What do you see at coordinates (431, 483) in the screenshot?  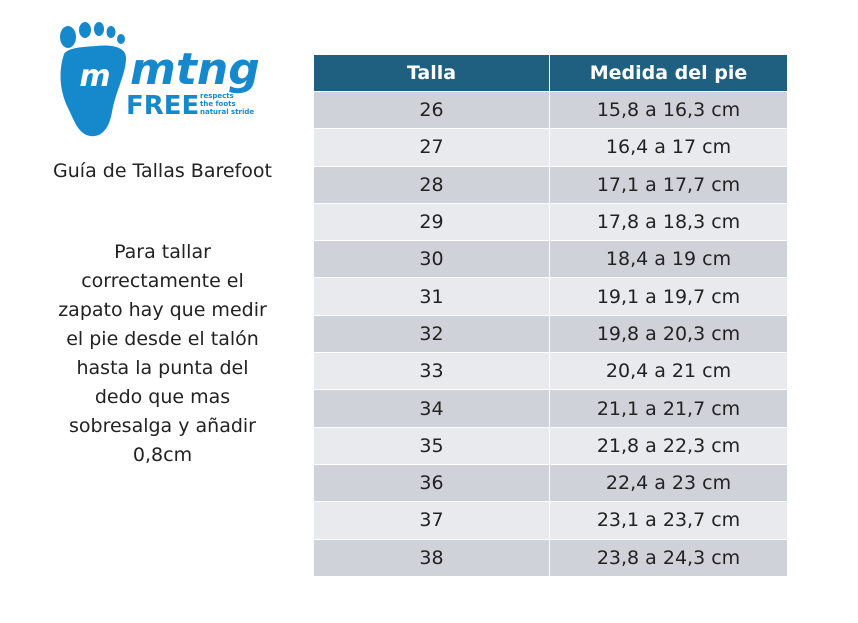 I see `size-cell: 36` at bounding box center [431, 483].